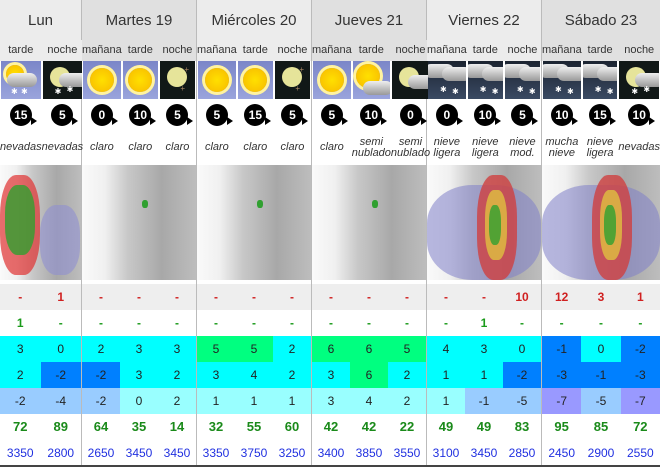 The width and height of the screenshot is (660, 467). Describe the element at coordinates (601, 426) in the screenshot. I see `humidity-value: 85` at that location.